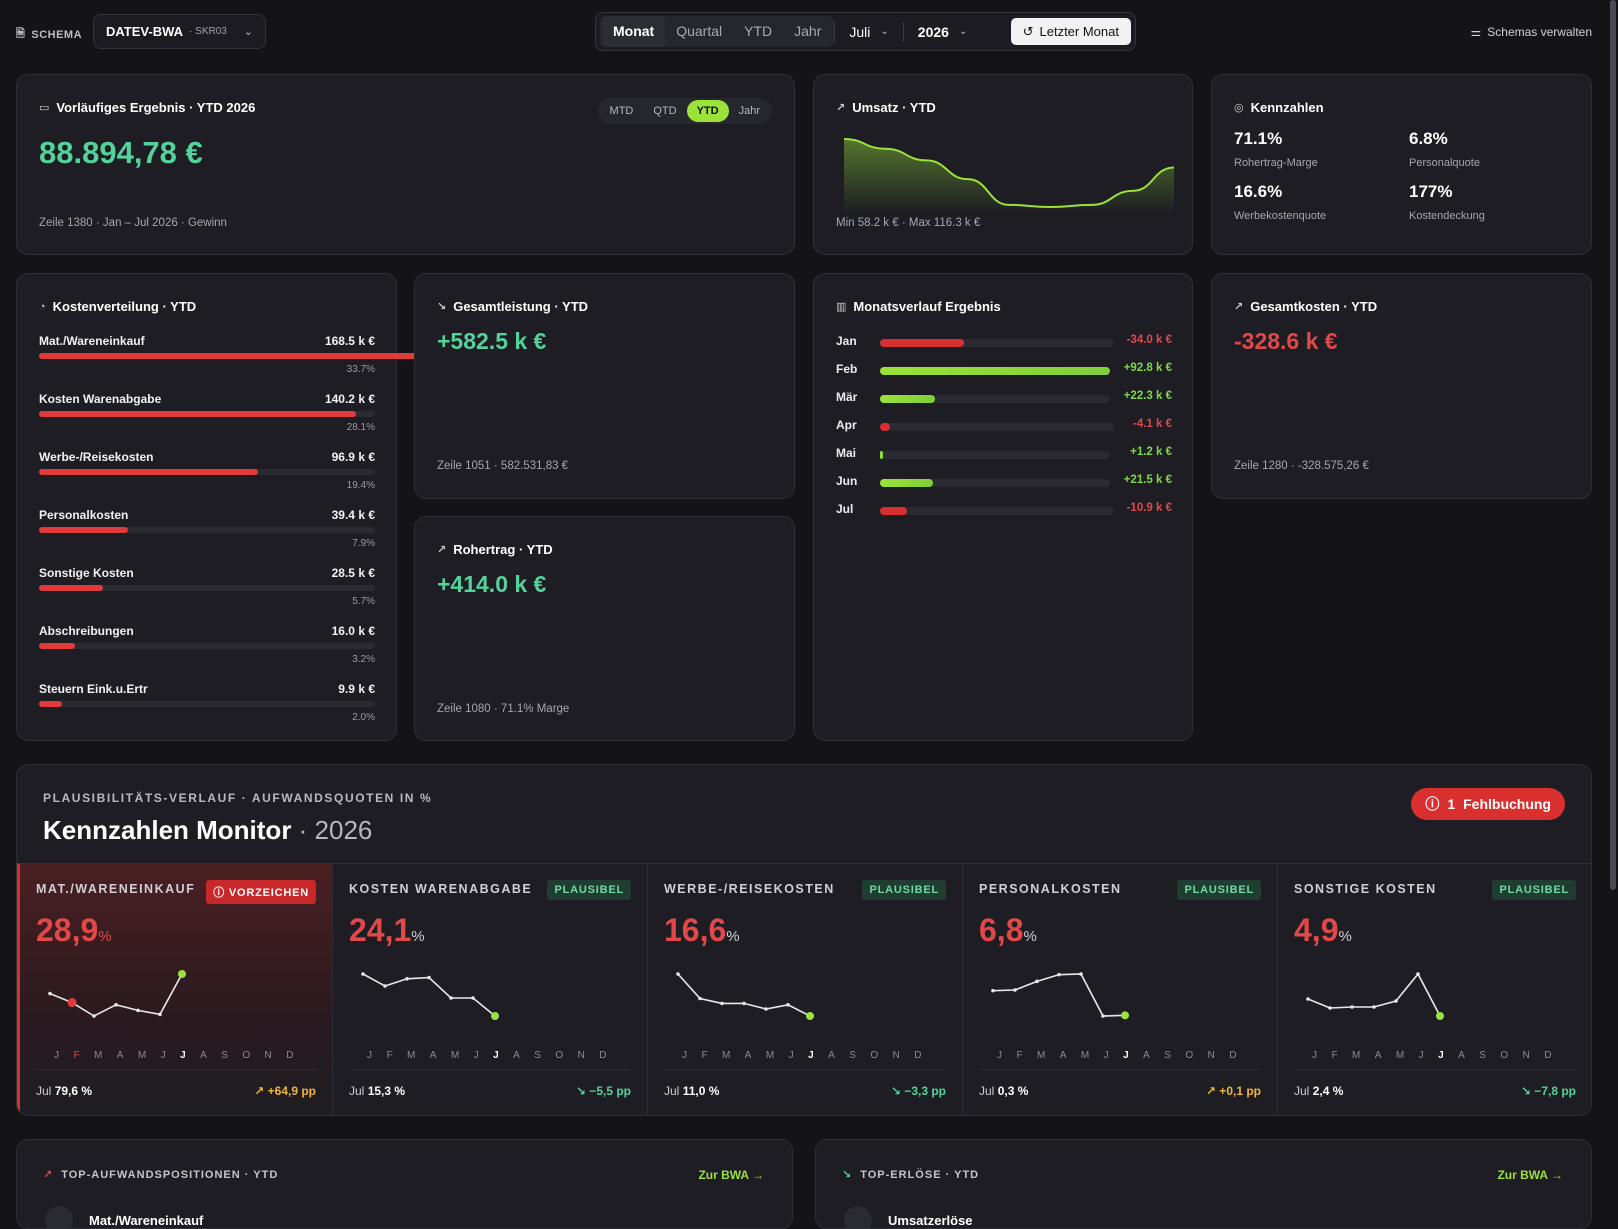 Image resolution: width=1618 pixels, height=1229 pixels. I want to click on schema-select: DATEV-BWA · SKR03 ⌄, so click(179, 31).